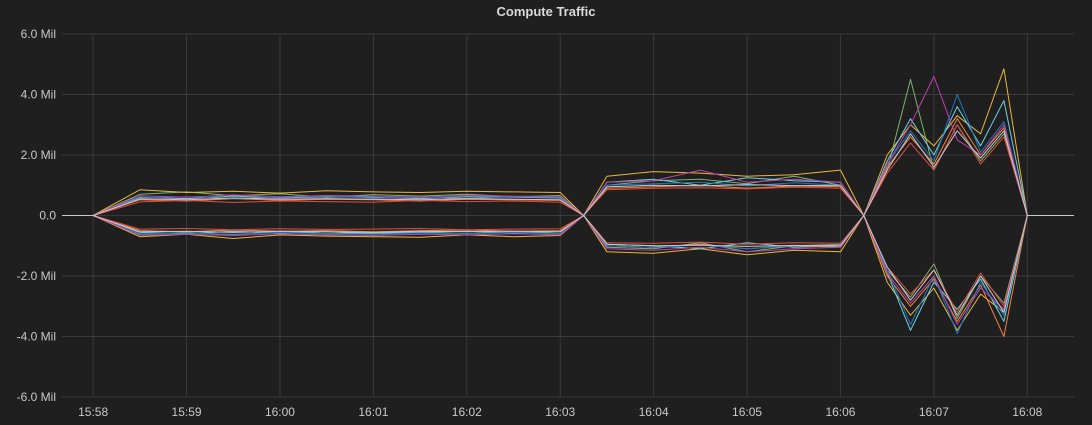  Describe the element at coordinates (38, 95) in the screenshot. I see `y-tick-label: 4.0 Mil` at that location.